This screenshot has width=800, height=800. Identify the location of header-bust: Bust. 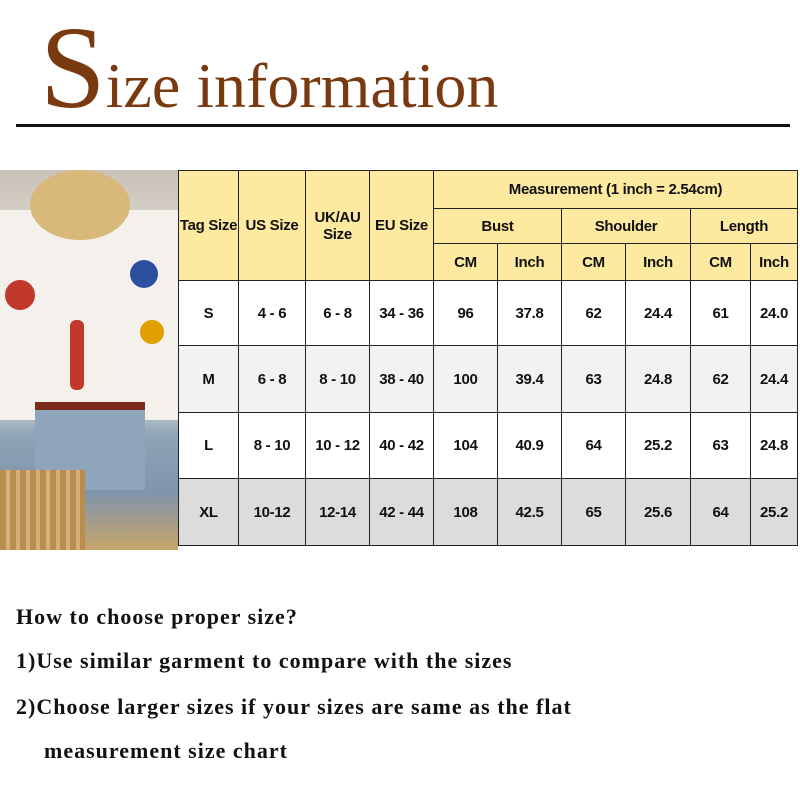
(497, 226).